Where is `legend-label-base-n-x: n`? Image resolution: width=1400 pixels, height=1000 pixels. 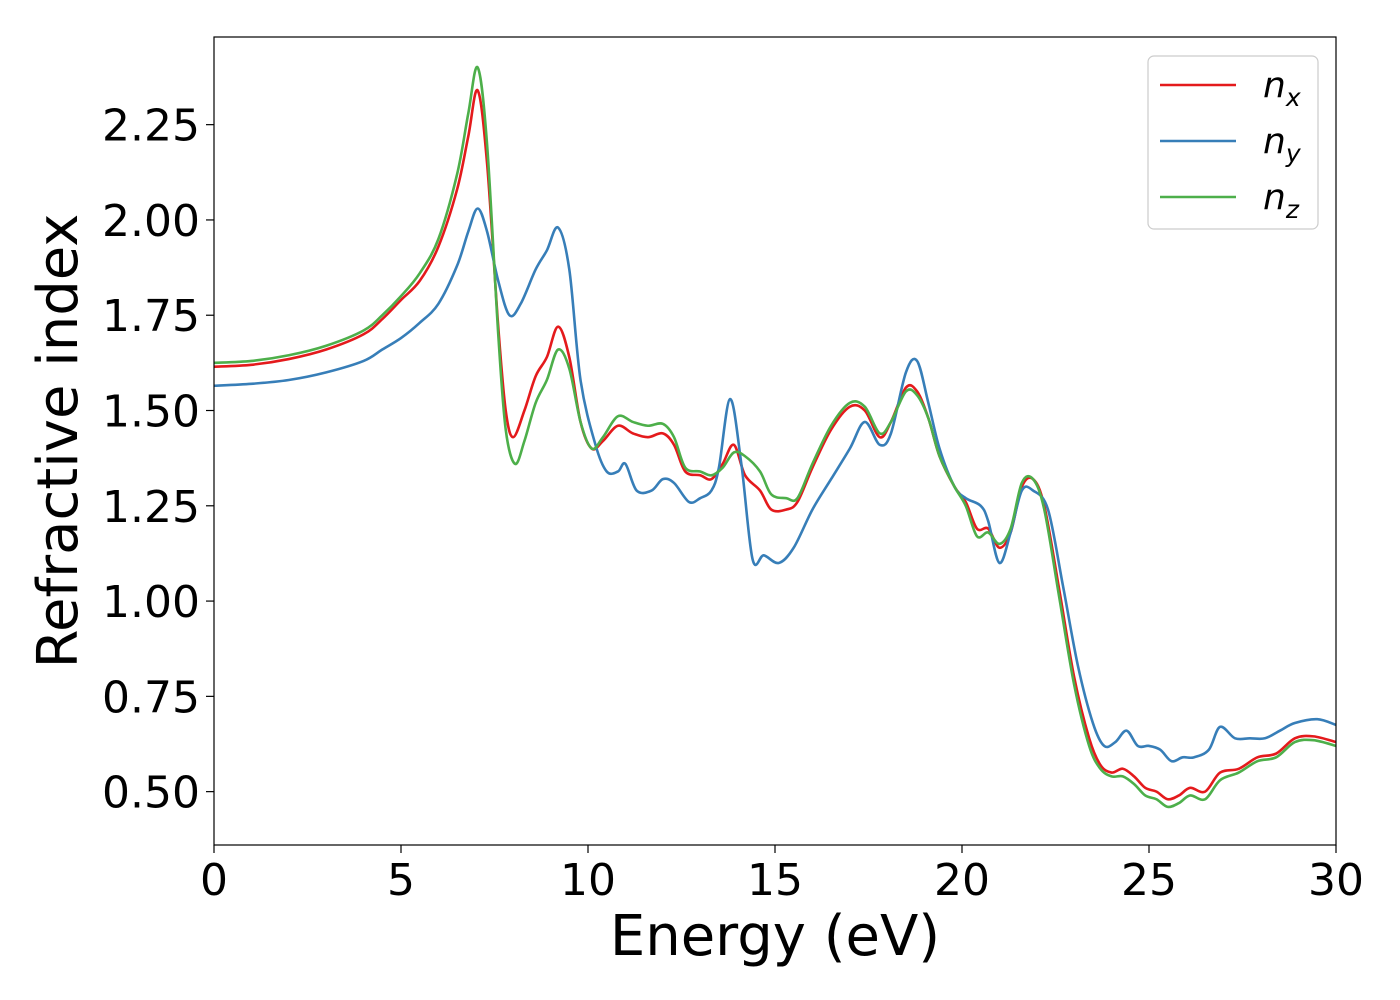 legend-label-base-n-x: n is located at coordinates (1274, 85).